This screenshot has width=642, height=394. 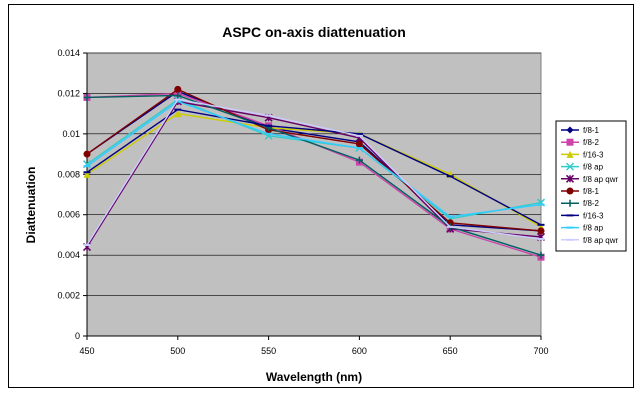 What do you see at coordinates (68, 296) in the screenshot?
I see `y-tick-label: 0.002` at bounding box center [68, 296].